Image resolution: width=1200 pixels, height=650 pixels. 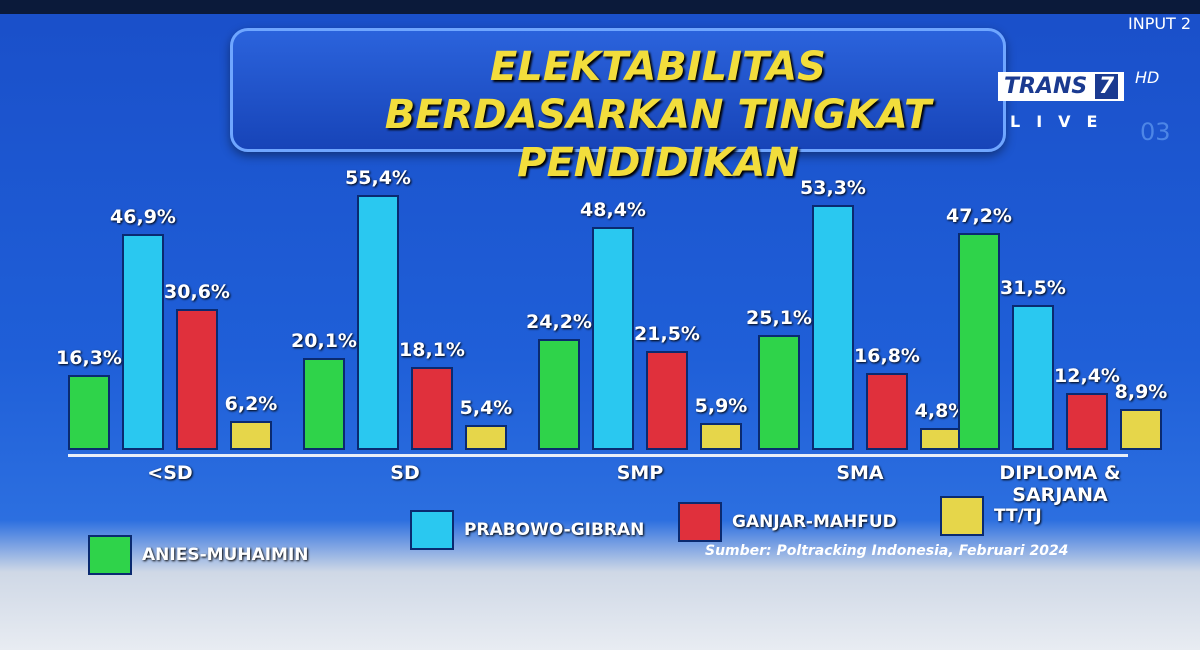 What do you see at coordinates (225, 555) in the screenshot?
I see `legend-label: ANIES-MUHAIMIN` at bounding box center [225, 555].